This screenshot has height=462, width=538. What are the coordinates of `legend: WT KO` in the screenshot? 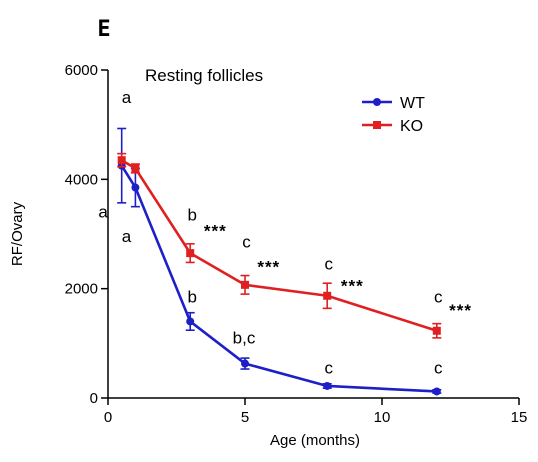 It's located at (393, 115).